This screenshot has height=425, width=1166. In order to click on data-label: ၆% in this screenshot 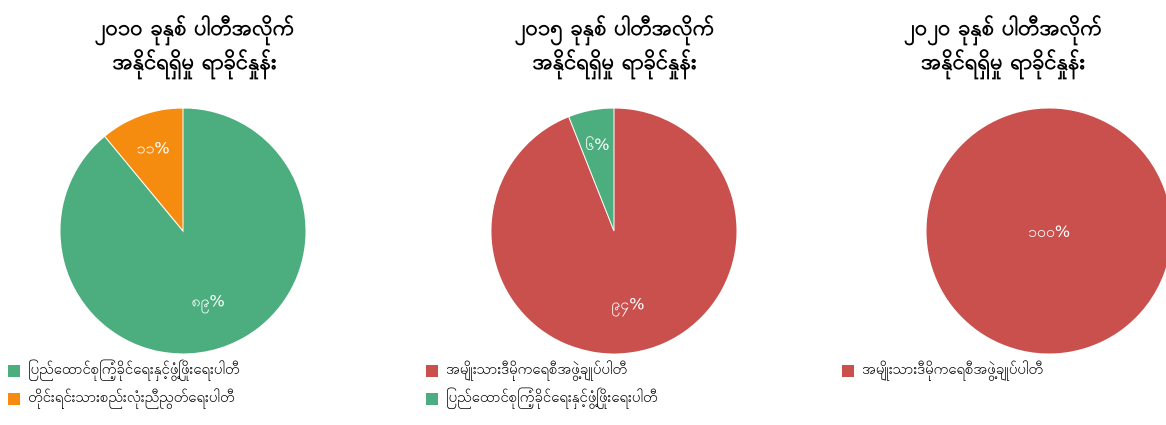, I will do `click(597, 144)`.